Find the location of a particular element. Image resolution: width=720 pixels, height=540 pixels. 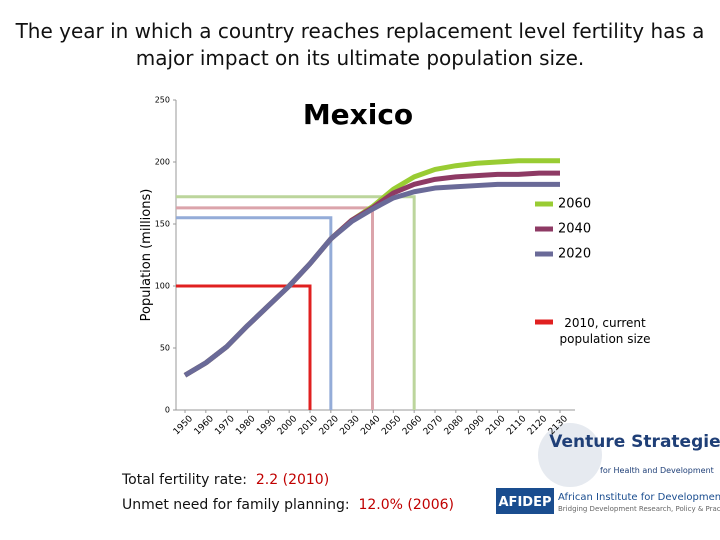

x-tick-label: 1960 is located at coordinates (204, 425).